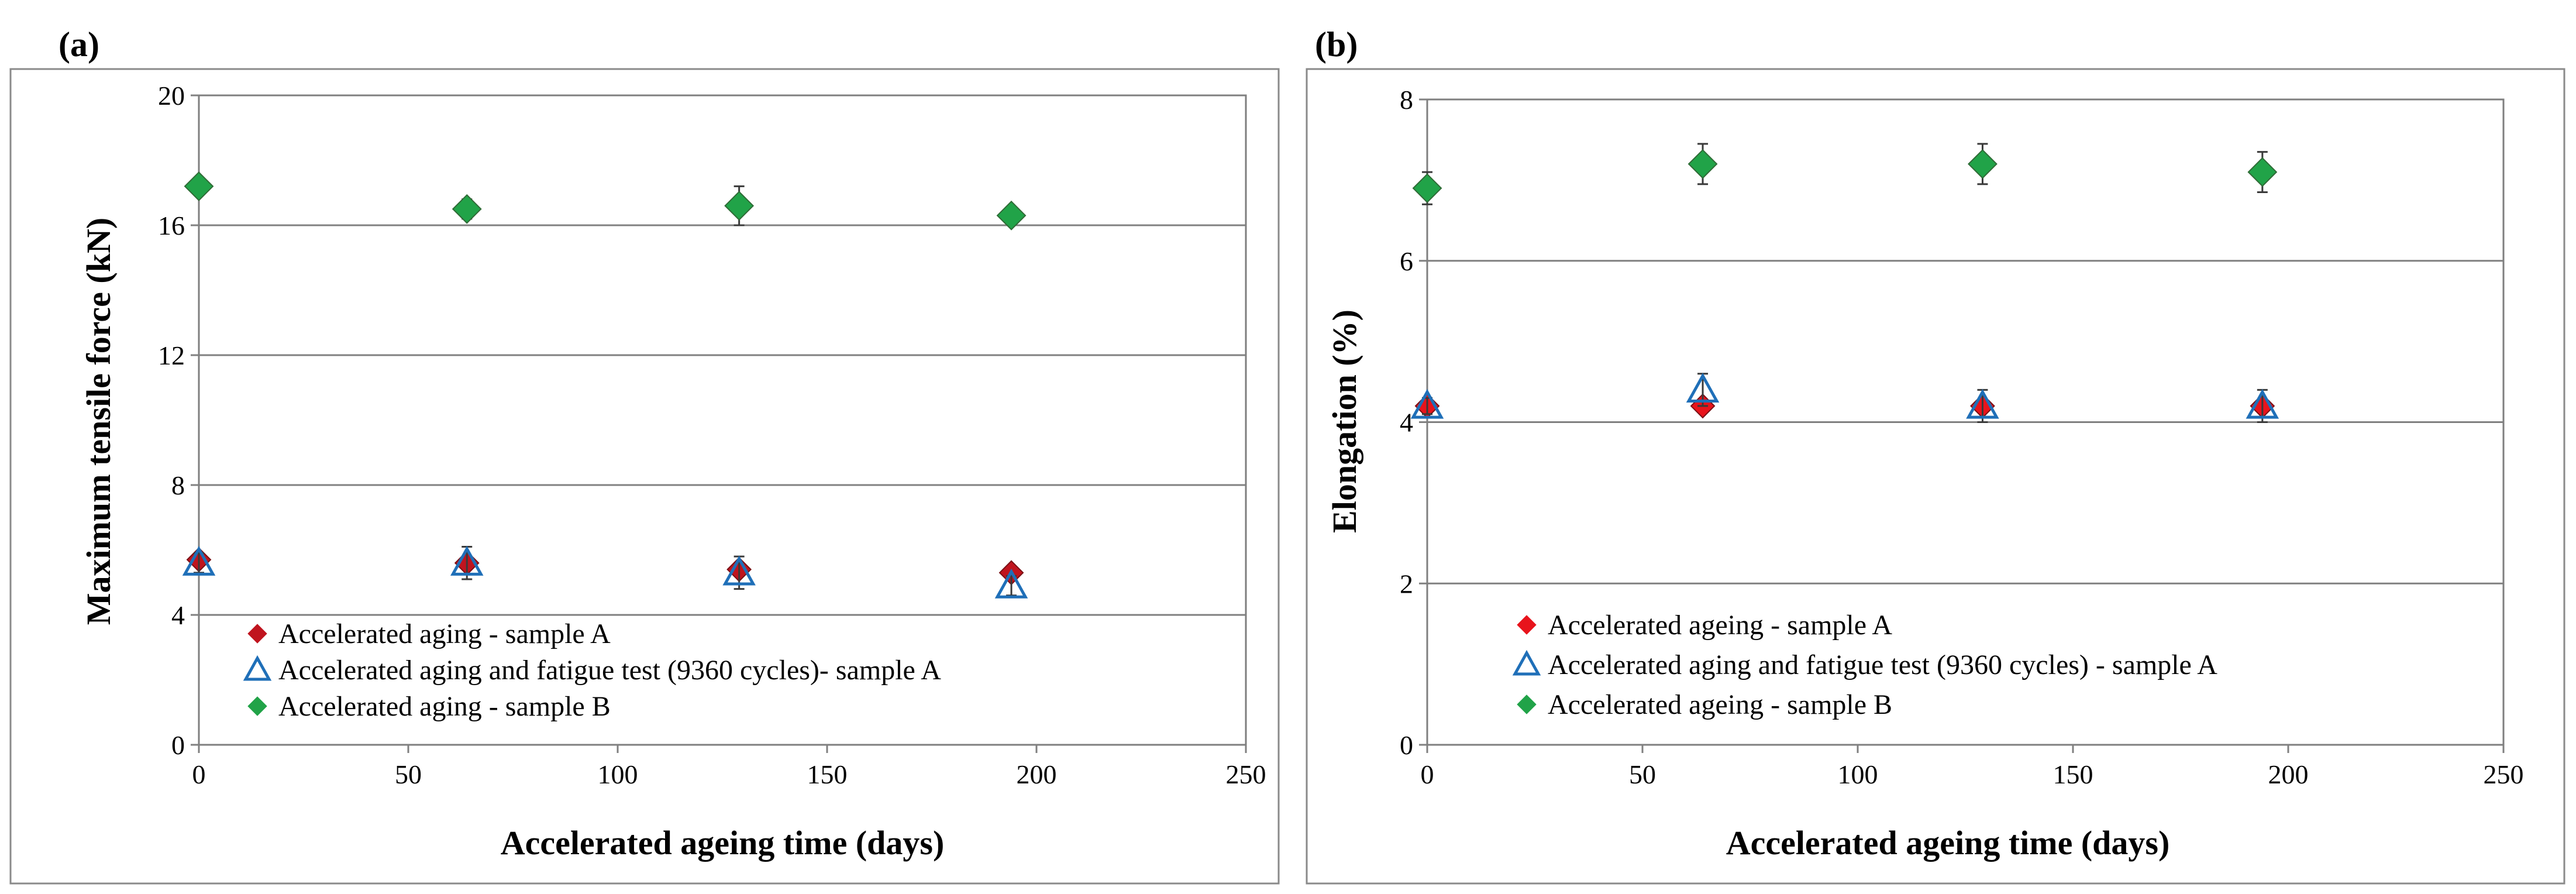 Image resolution: width=2576 pixels, height=894 pixels. Describe the element at coordinates (827, 774) in the screenshot. I see `panel-a-x-tick-label: 150` at that location.